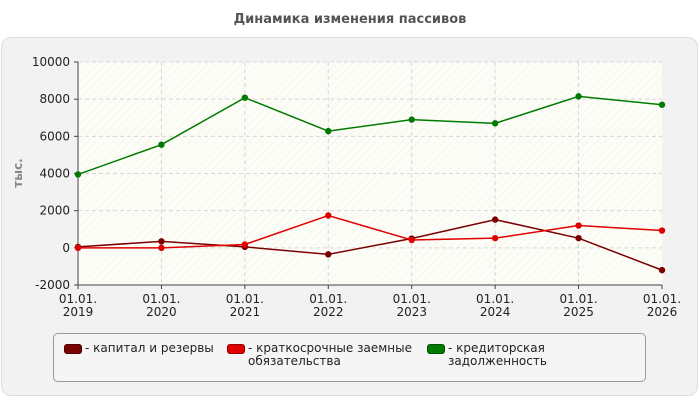 Image resolution: width=700 pixels, height=400 pixels. What do you see at coordinates (412, 305) in the screenshot?
I see `x-tick-label: 01.01. 2023` at bounding box center [412, 305].